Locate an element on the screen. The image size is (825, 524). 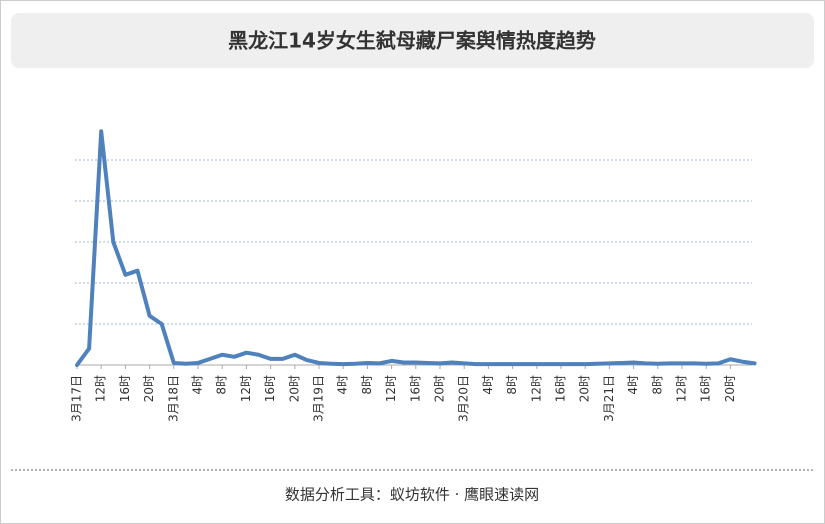
x-tick-label: 3月17日 is located at coordinates (77, 398).